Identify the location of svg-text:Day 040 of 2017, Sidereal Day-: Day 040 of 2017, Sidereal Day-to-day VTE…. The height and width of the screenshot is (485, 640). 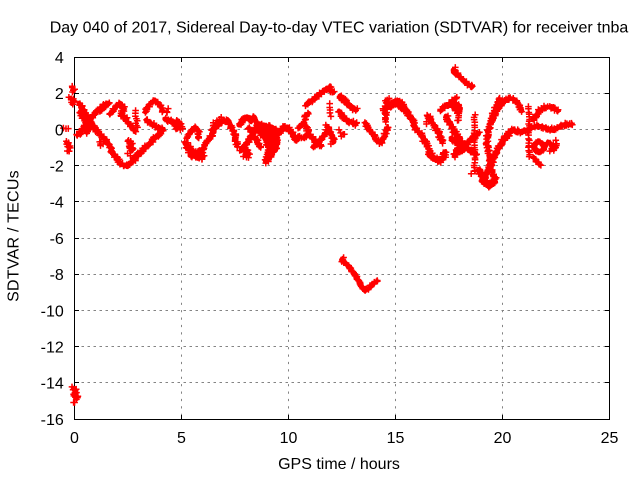
(339, 28).